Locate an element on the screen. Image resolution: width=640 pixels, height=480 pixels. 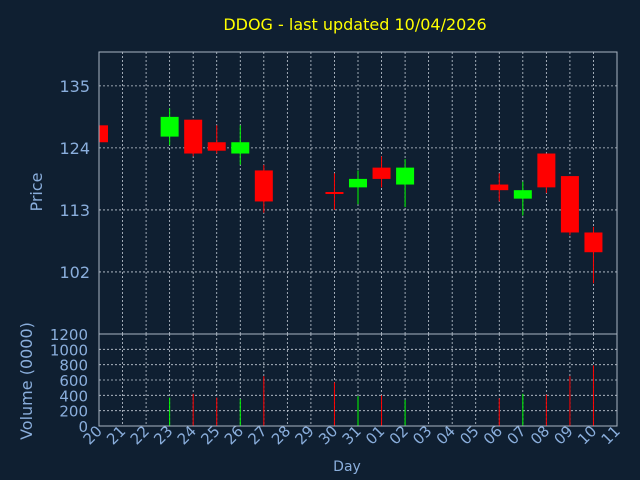
x-axis-label: Day is located at coordinates (347, 467).